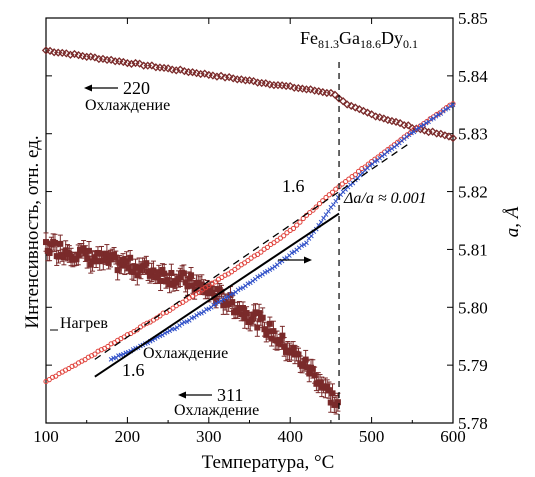 The width and height of the screenshot is (535, 477). What do you see at coordinates (308, 260) in the screenshot?
I see `arrow-right-head` at bounding box center [308, 260].